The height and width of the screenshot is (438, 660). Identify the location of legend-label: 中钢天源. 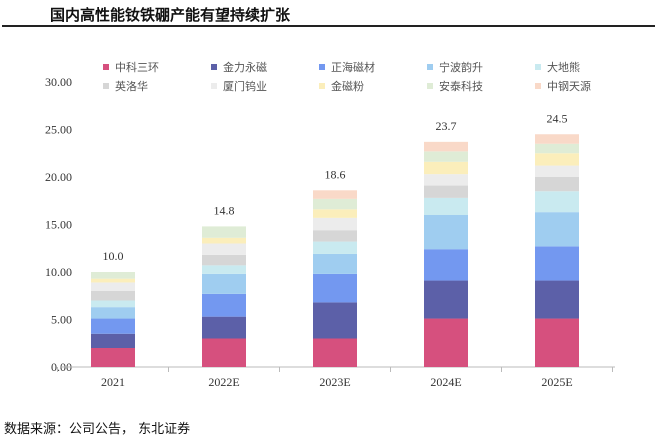
(569, 86).